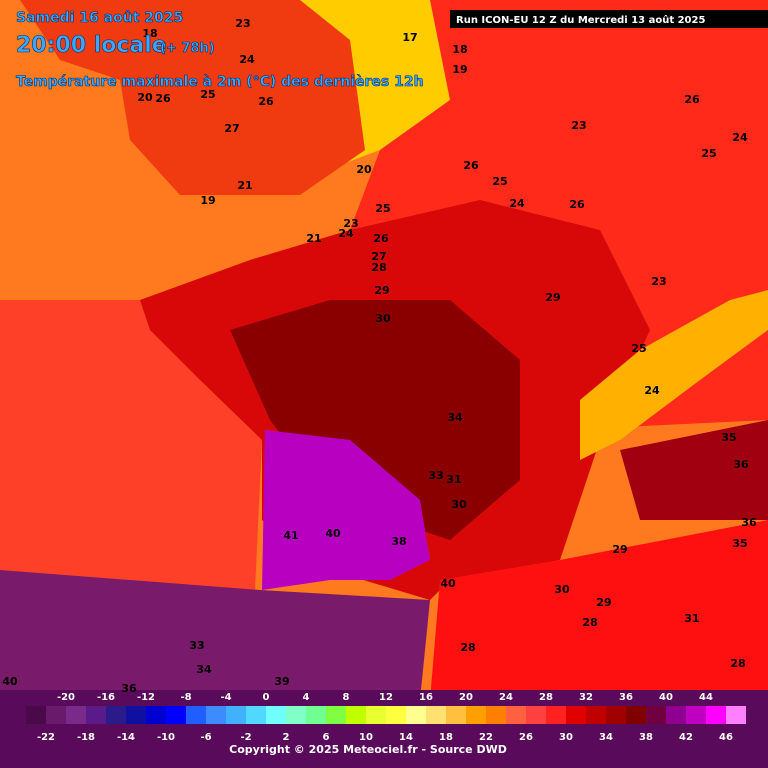 The height and width of the screenshot is (768, 768). I want to click on colorbar-label: 28, so click(546, 697).